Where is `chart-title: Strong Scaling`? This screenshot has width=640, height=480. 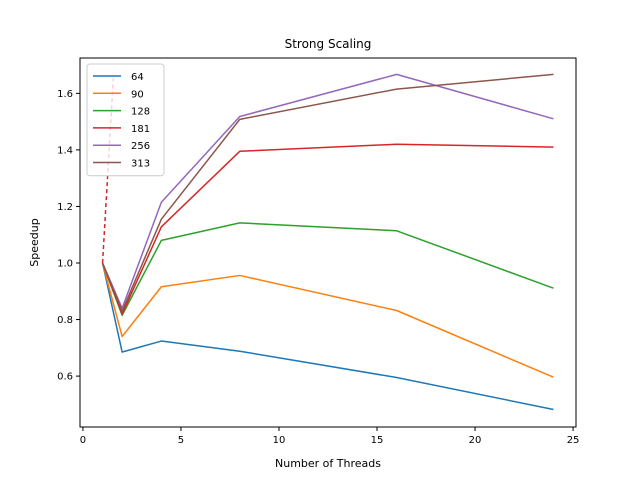 chart-title: Strong Scaling is located at coordinates (328, 44).